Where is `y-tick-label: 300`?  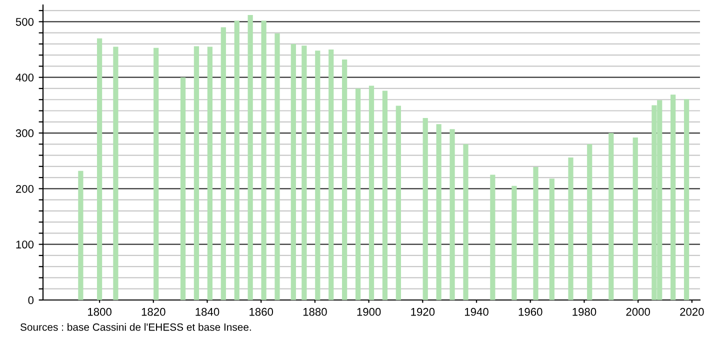
y-tick-label: 300 is located at coordinates (25, 133).